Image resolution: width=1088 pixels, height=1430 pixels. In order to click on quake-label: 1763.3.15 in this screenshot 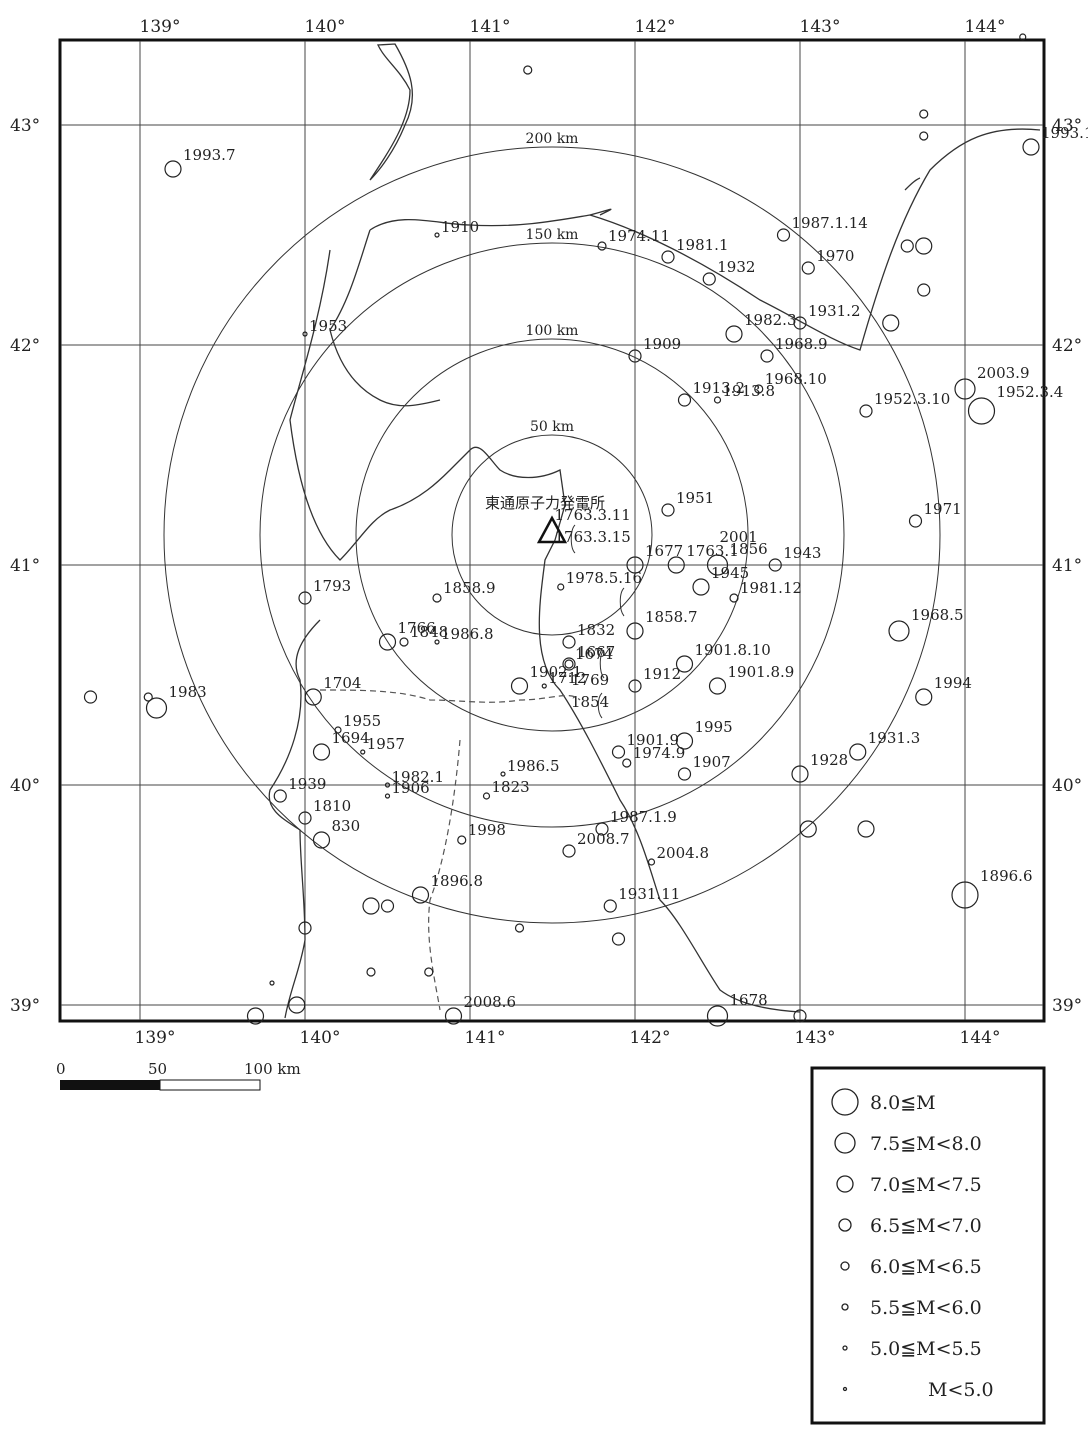, I will do `click(593, 537)`.